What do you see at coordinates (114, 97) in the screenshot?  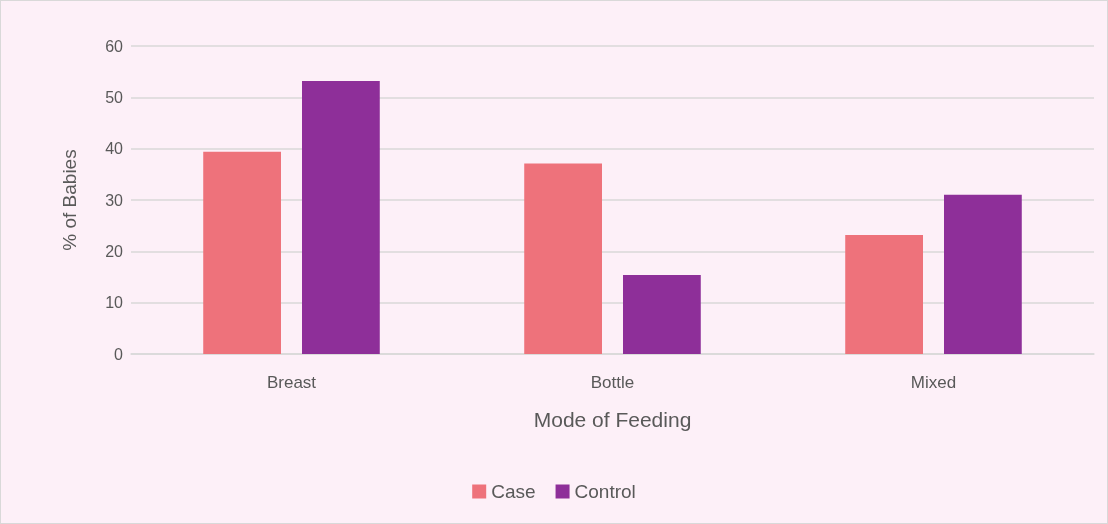 I see `y-tick-label: 50` at bounding box center [114, 97].